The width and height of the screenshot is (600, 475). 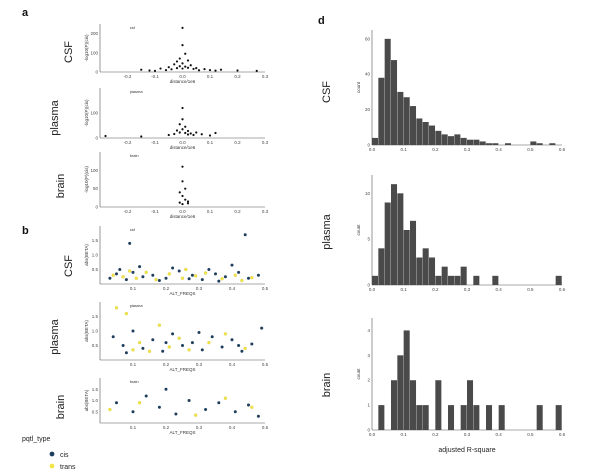 I want to click on d-brain-ytick-label: 1, so click(x=368, y=405).